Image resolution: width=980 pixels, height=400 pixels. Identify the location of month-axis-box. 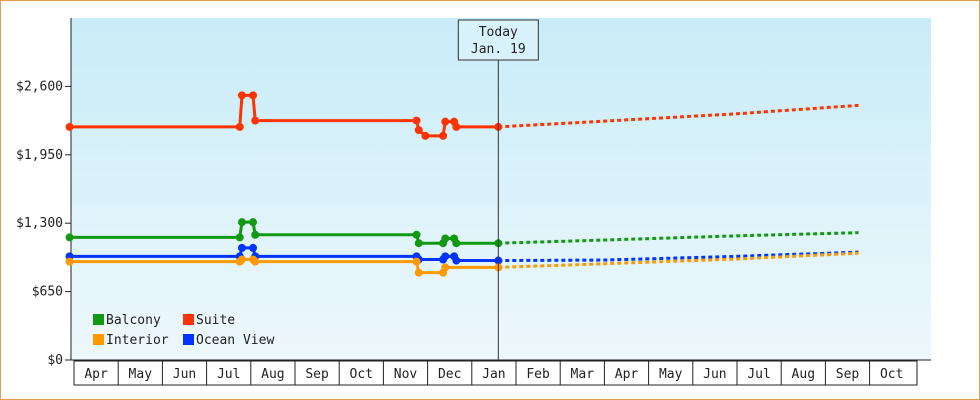
(495, 373).